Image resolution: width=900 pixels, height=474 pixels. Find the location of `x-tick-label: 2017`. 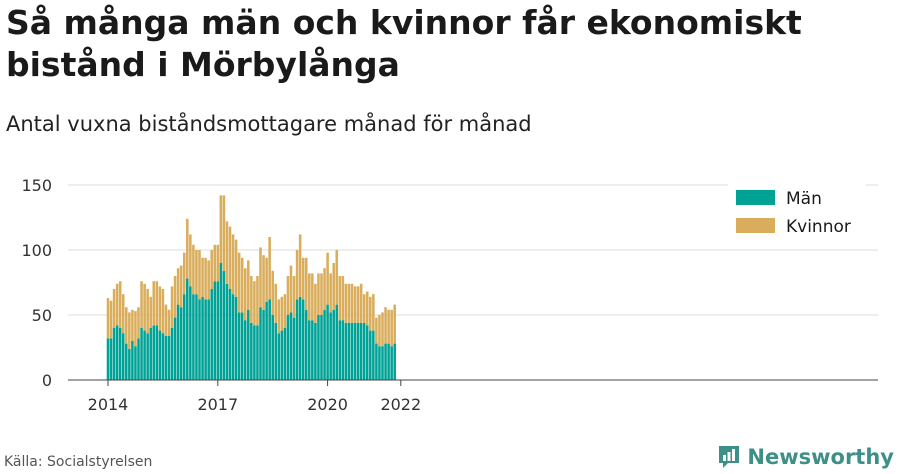

x-tick-label: 2017 is located at coordinates (217, 404).